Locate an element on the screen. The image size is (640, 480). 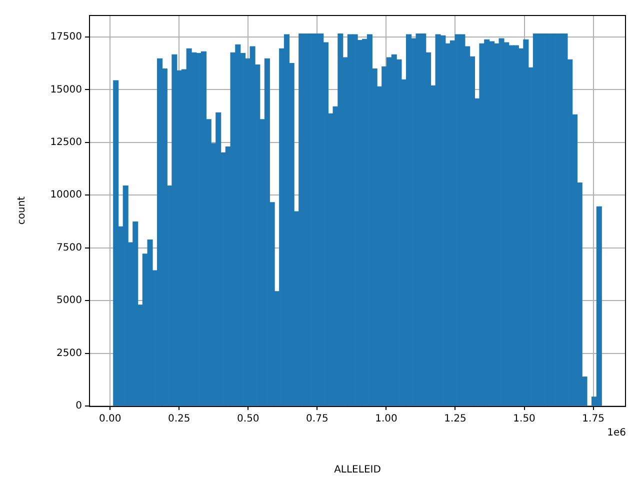
x-tick-label: 1.25 is located at coordinates (455, 419).